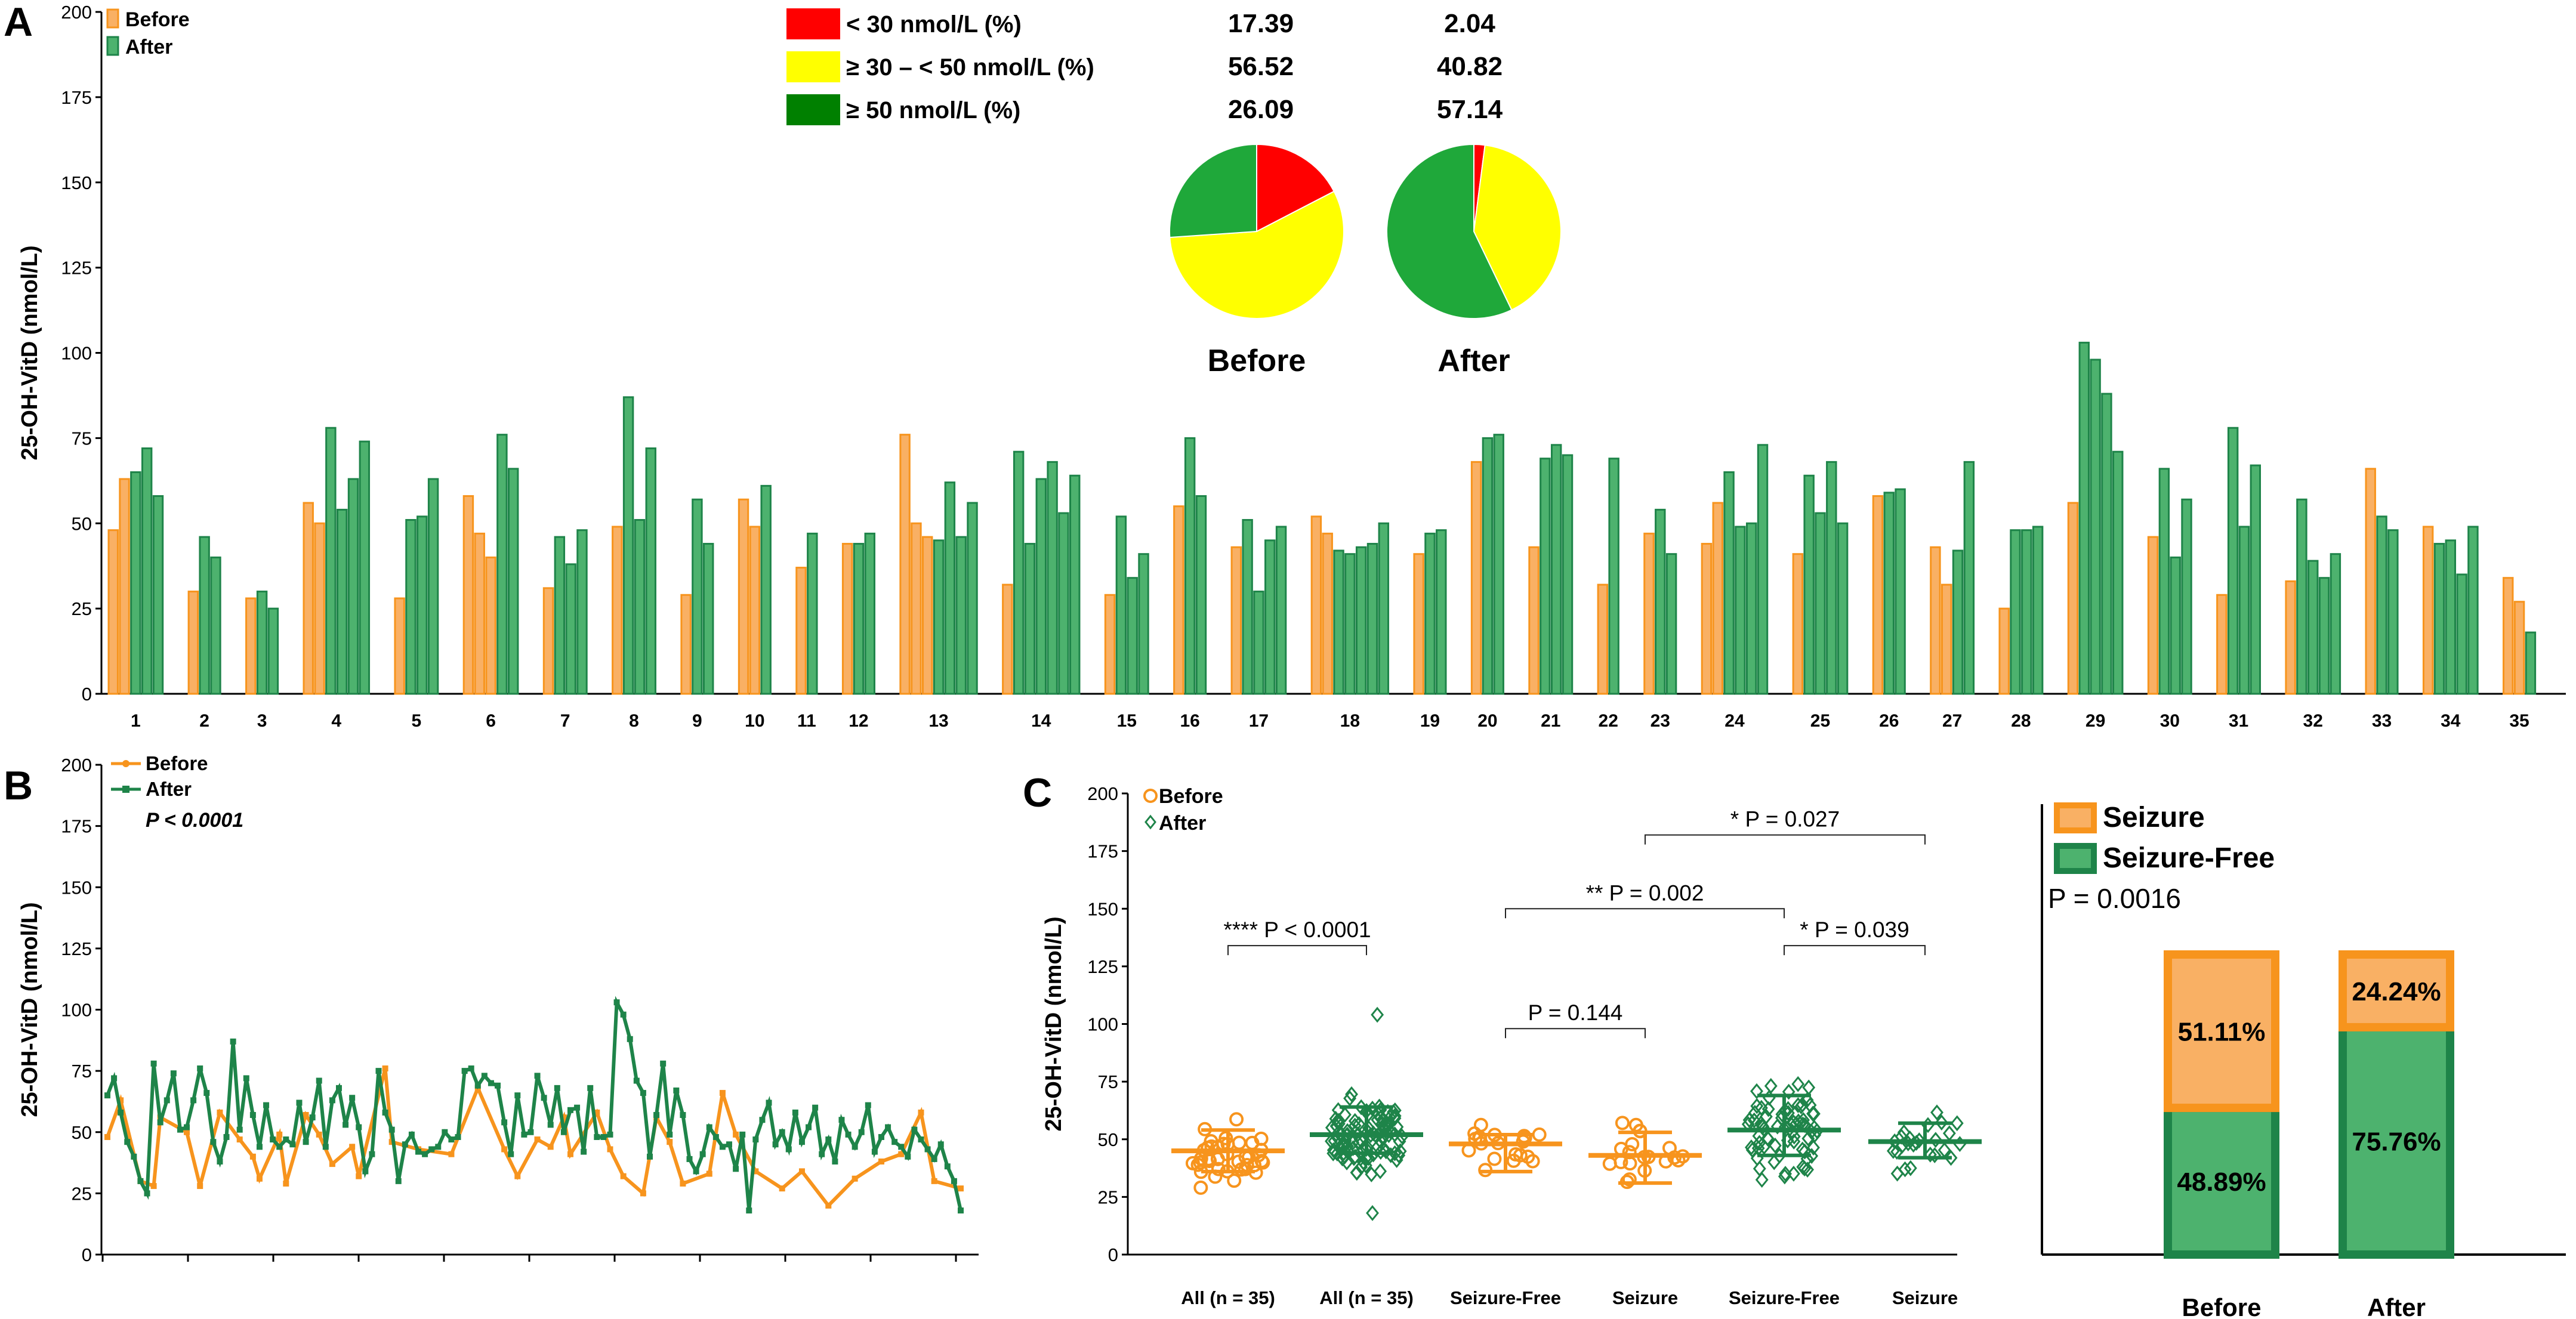  I want to click on legend-c-before-label: Before, so click(1191, 796).